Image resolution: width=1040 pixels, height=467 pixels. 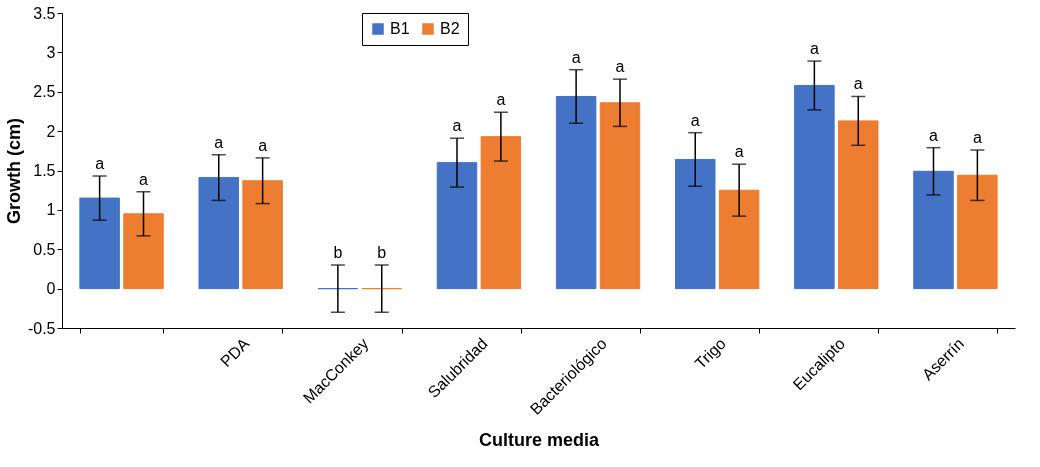 I want to click on x-tick-label: Trigo, so click(x=710, y=353).